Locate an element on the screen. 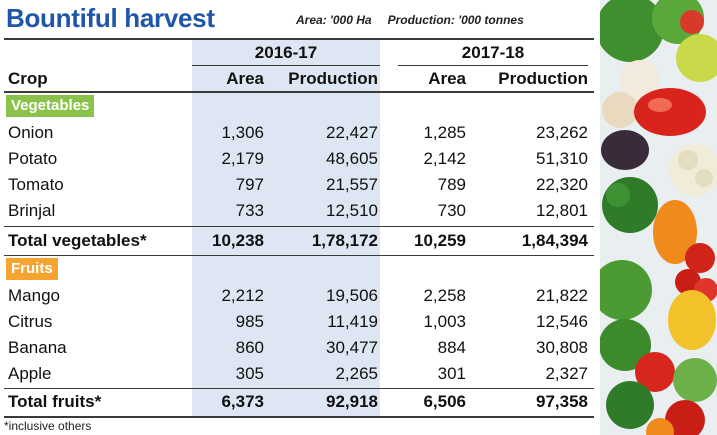 Image resolution: width=717 pixels, height=435 pixels. column-header-production-2016-17: Production is located at coordinates (333, 78).